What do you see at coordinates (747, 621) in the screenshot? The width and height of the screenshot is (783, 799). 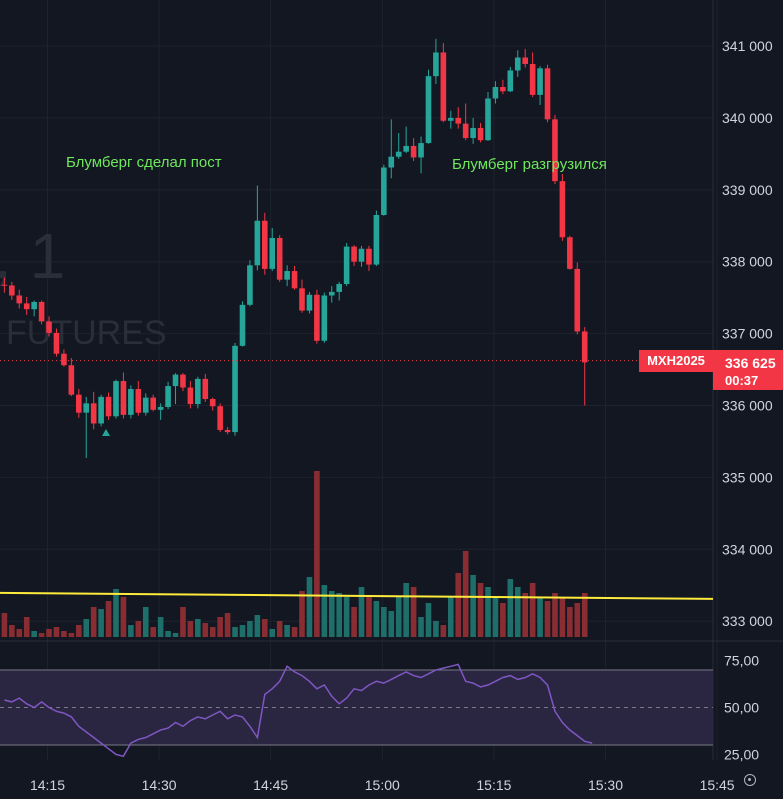 I see `y-tick-label: 333 000` at bounding box center [747, 621].